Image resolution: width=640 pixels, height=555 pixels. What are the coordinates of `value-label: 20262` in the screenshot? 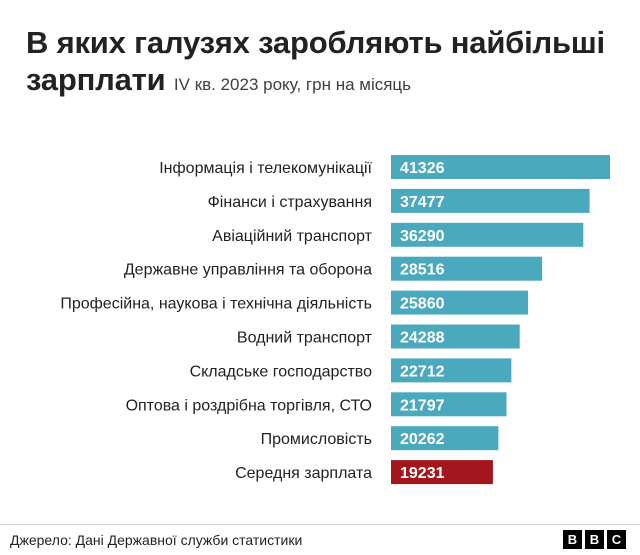 It's located at (422, 439).